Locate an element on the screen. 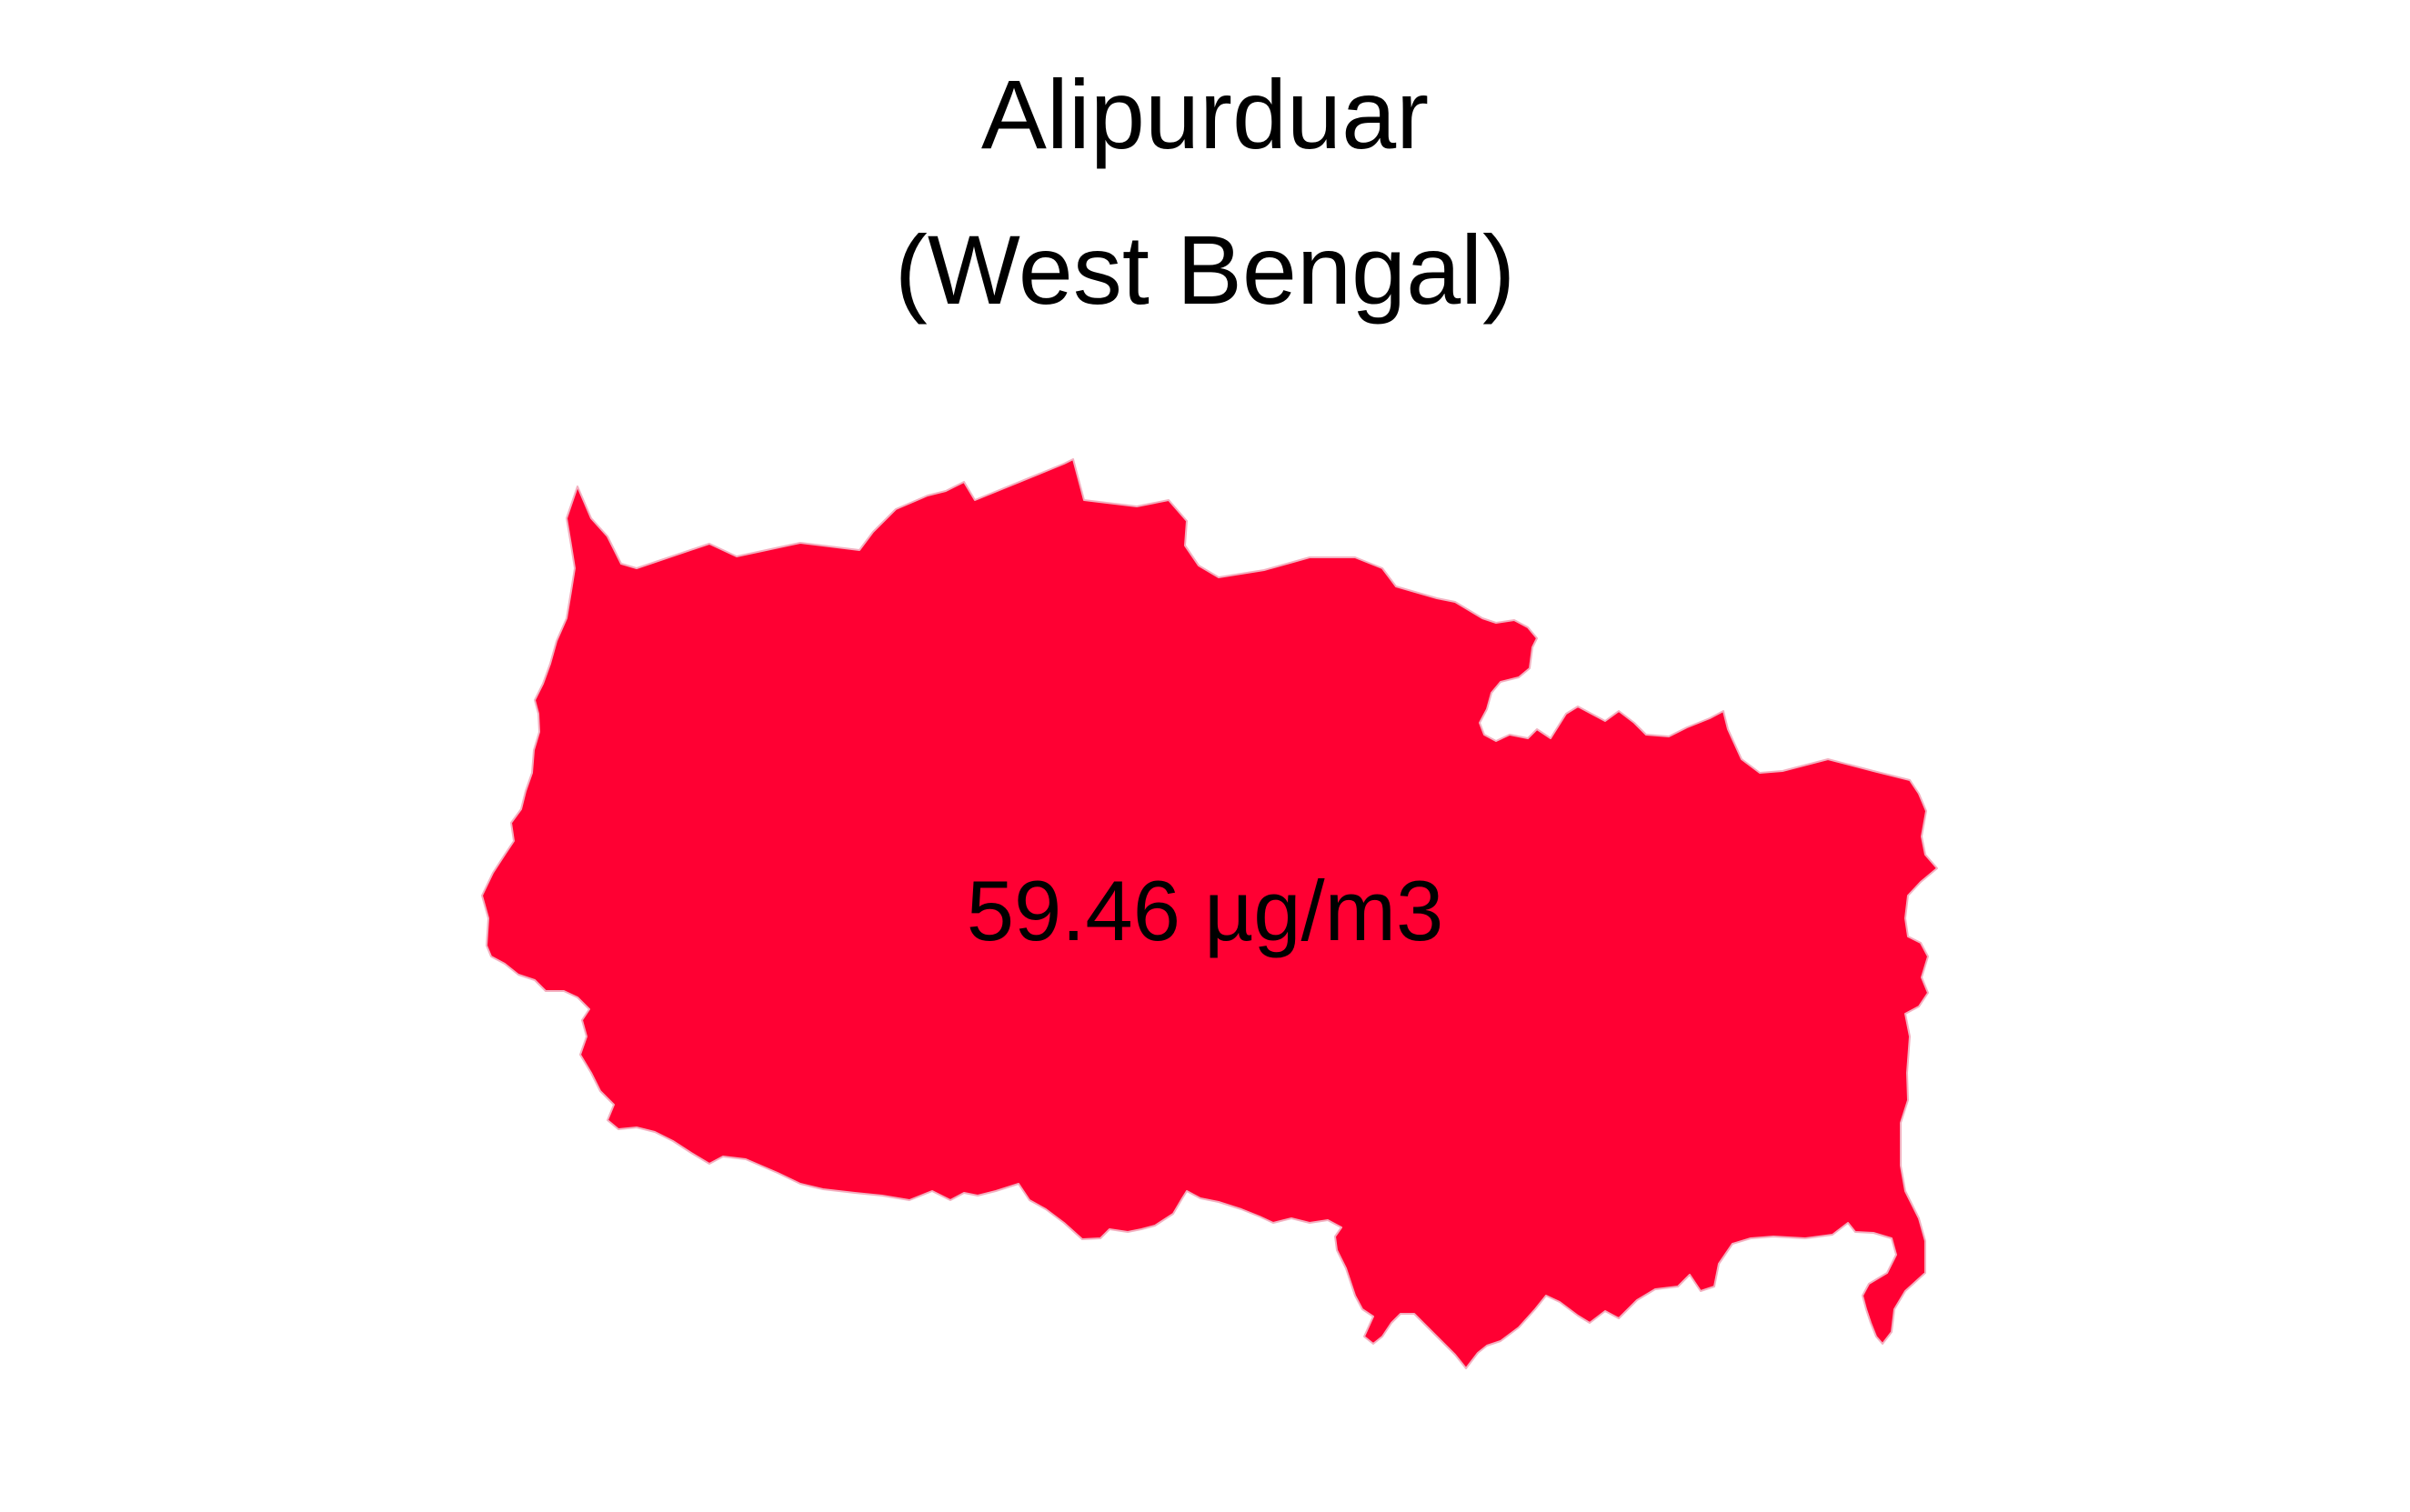  pollution-value-label: 59.46 µg/m3 is located at coordinates (1205, 910).